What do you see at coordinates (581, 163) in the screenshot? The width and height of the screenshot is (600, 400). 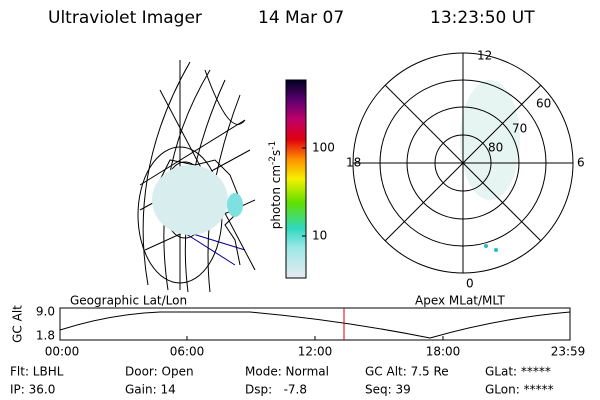 I see `mlt-label: 6` at bounding box center [581, 163].